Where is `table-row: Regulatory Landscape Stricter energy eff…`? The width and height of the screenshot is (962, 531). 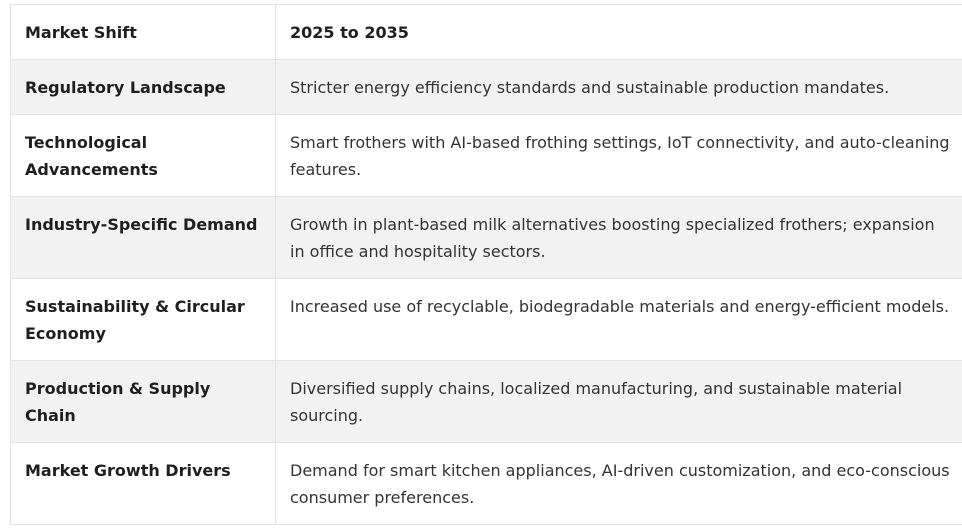
table-row: Regulatory Landscape Stricter energy eff… is located at coordinates (486, 87).